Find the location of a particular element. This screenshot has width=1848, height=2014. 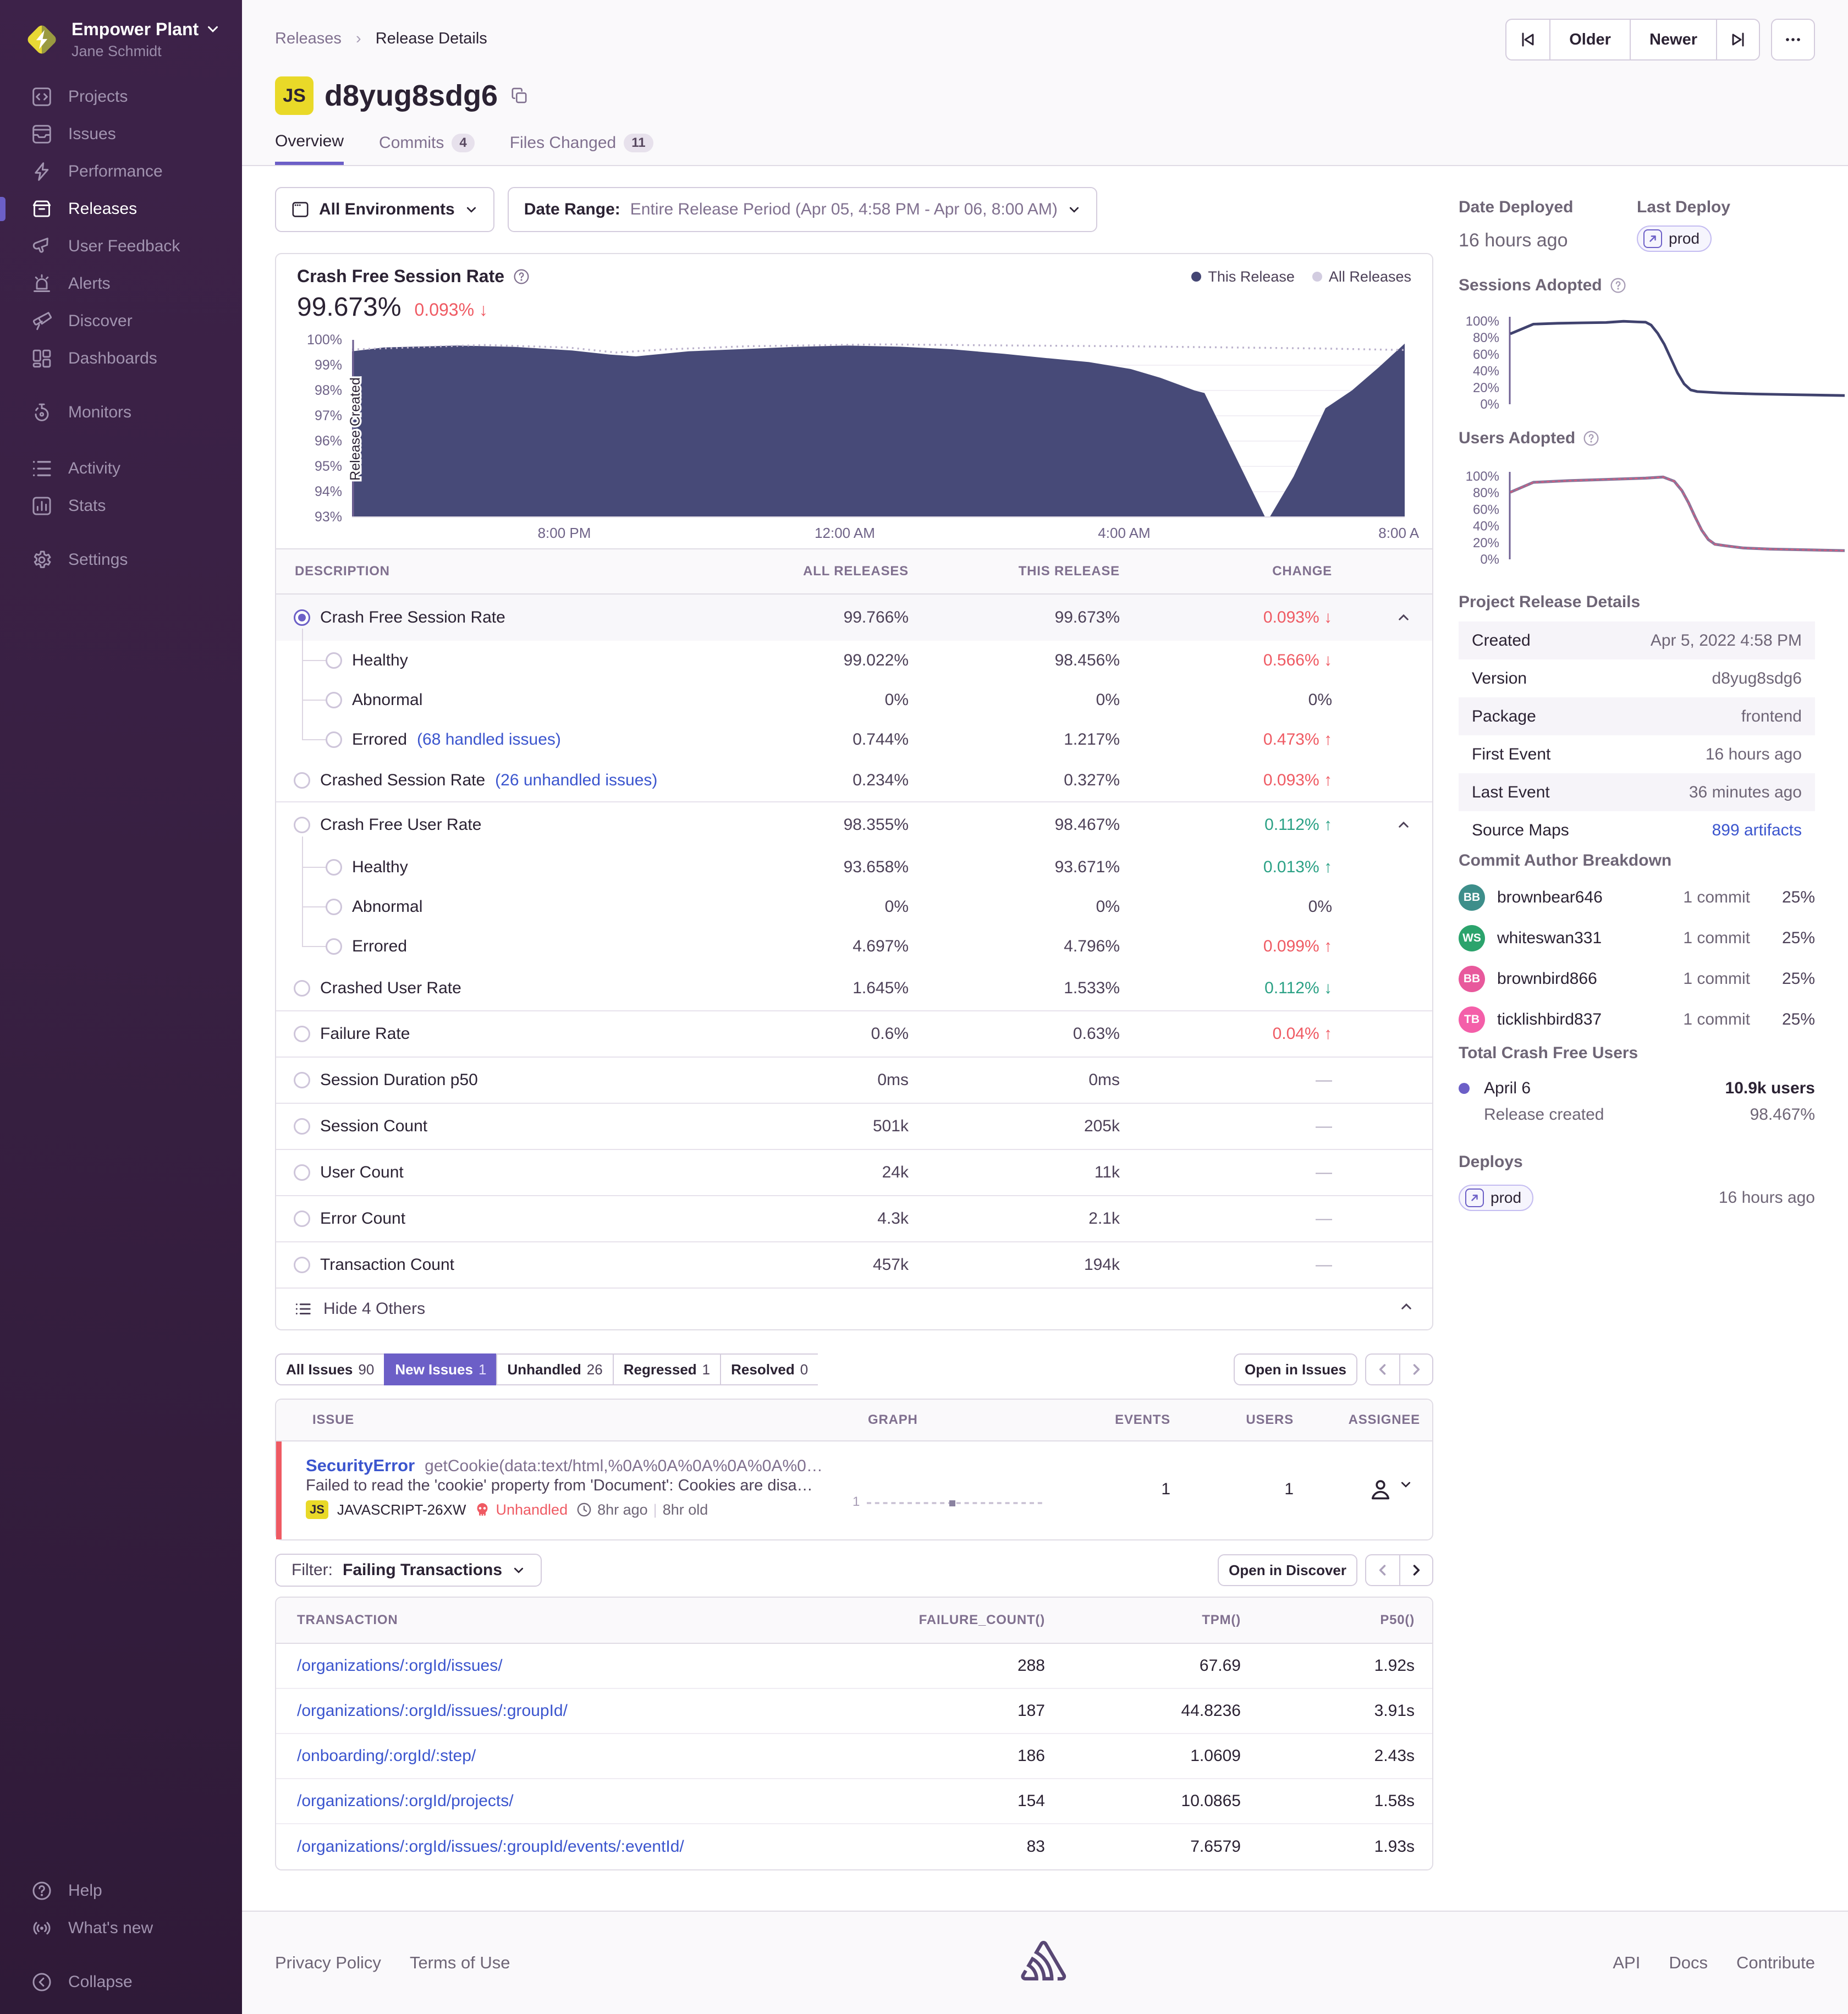

svg-text: 4:00 AM is located at coordinates (1124, 533).